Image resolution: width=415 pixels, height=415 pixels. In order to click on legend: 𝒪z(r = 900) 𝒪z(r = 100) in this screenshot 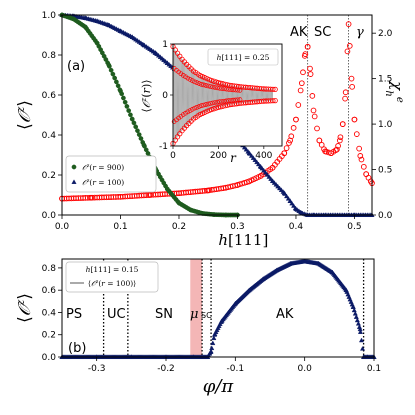, I will do `click(111, 174)`.